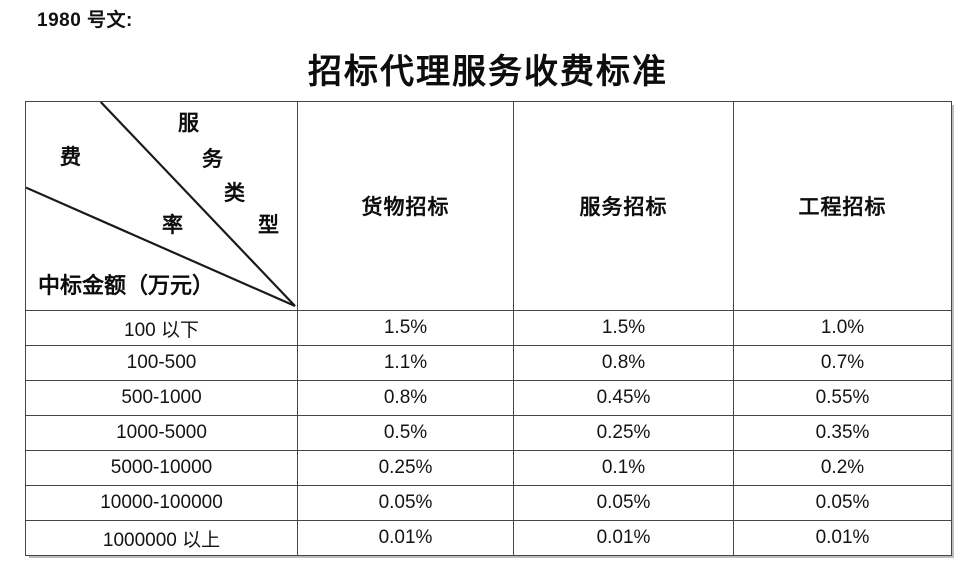 The height and width of the screenshot is (581, 976). Describe the element at coordinates (161, 538) in the screenshot. I see `row-label: 1000000 以上` at that location.